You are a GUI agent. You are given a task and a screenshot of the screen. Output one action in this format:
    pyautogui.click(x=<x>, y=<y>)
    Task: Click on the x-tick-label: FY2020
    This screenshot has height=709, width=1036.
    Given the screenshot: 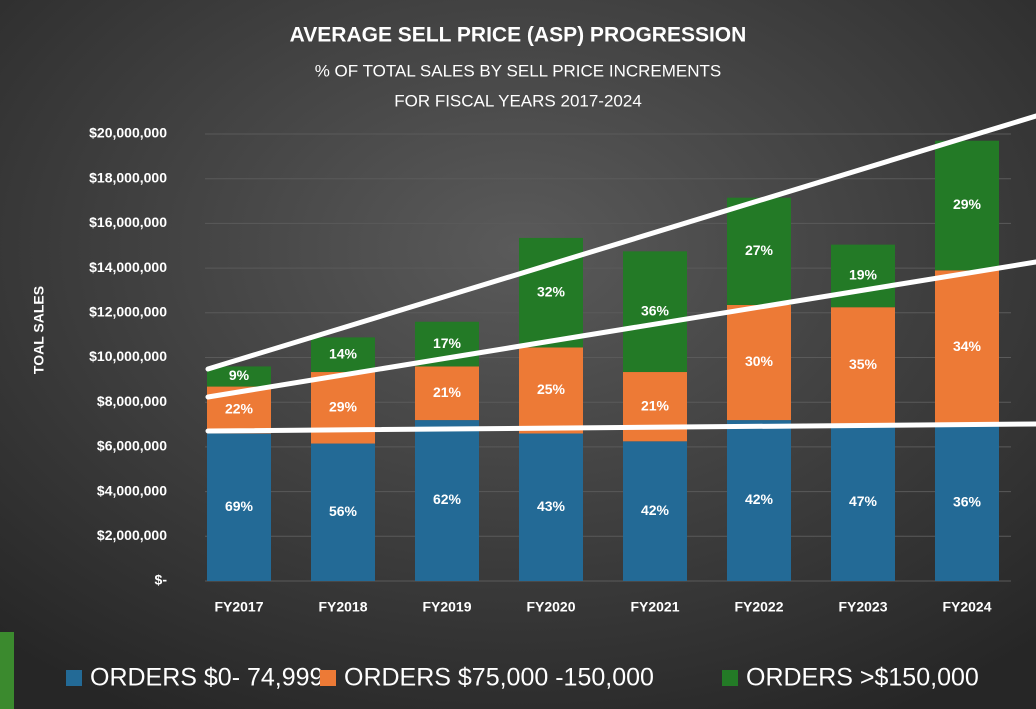 What is the action you would take?
    pyautogui.click(x=550, y=607)
    